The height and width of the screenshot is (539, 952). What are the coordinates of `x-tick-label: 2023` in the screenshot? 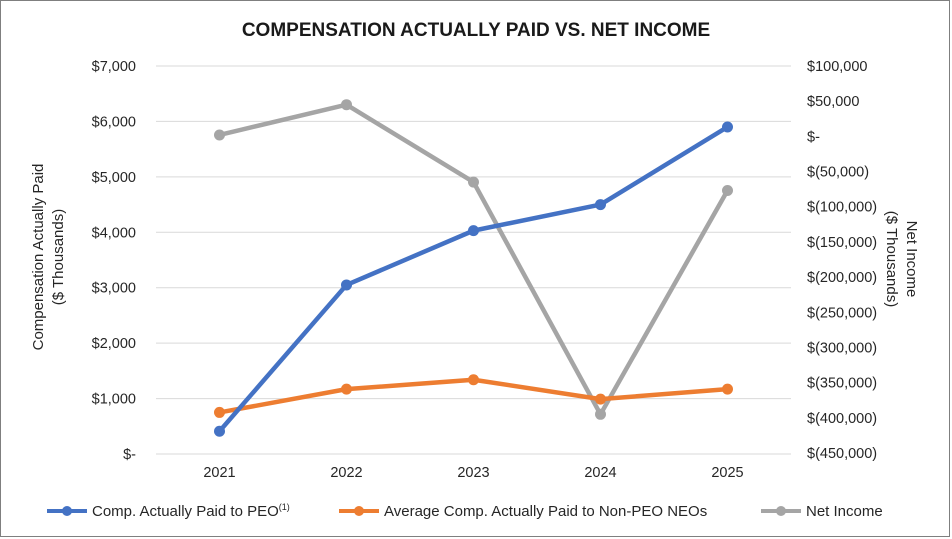 It's located at (473, 473).